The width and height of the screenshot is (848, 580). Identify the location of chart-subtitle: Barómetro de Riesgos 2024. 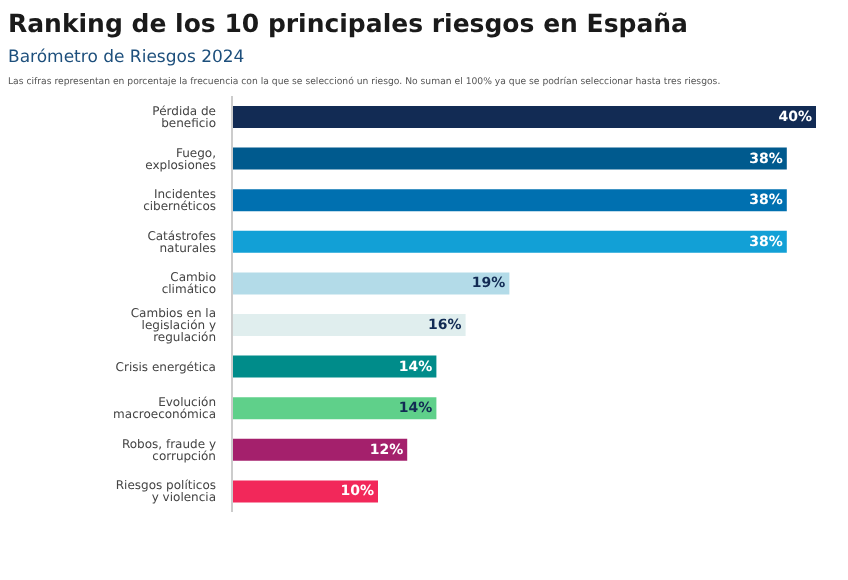
(127, 58).